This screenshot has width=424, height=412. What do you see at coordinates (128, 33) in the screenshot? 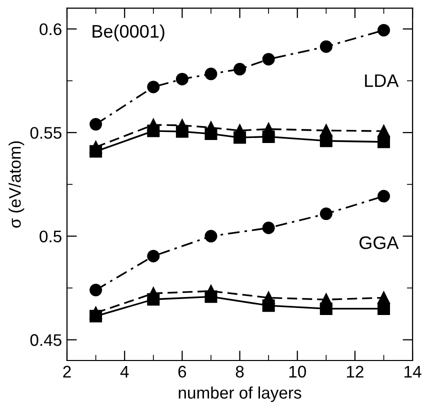
I see `annotation: Be(0001)` at bounding box center [128, 33].